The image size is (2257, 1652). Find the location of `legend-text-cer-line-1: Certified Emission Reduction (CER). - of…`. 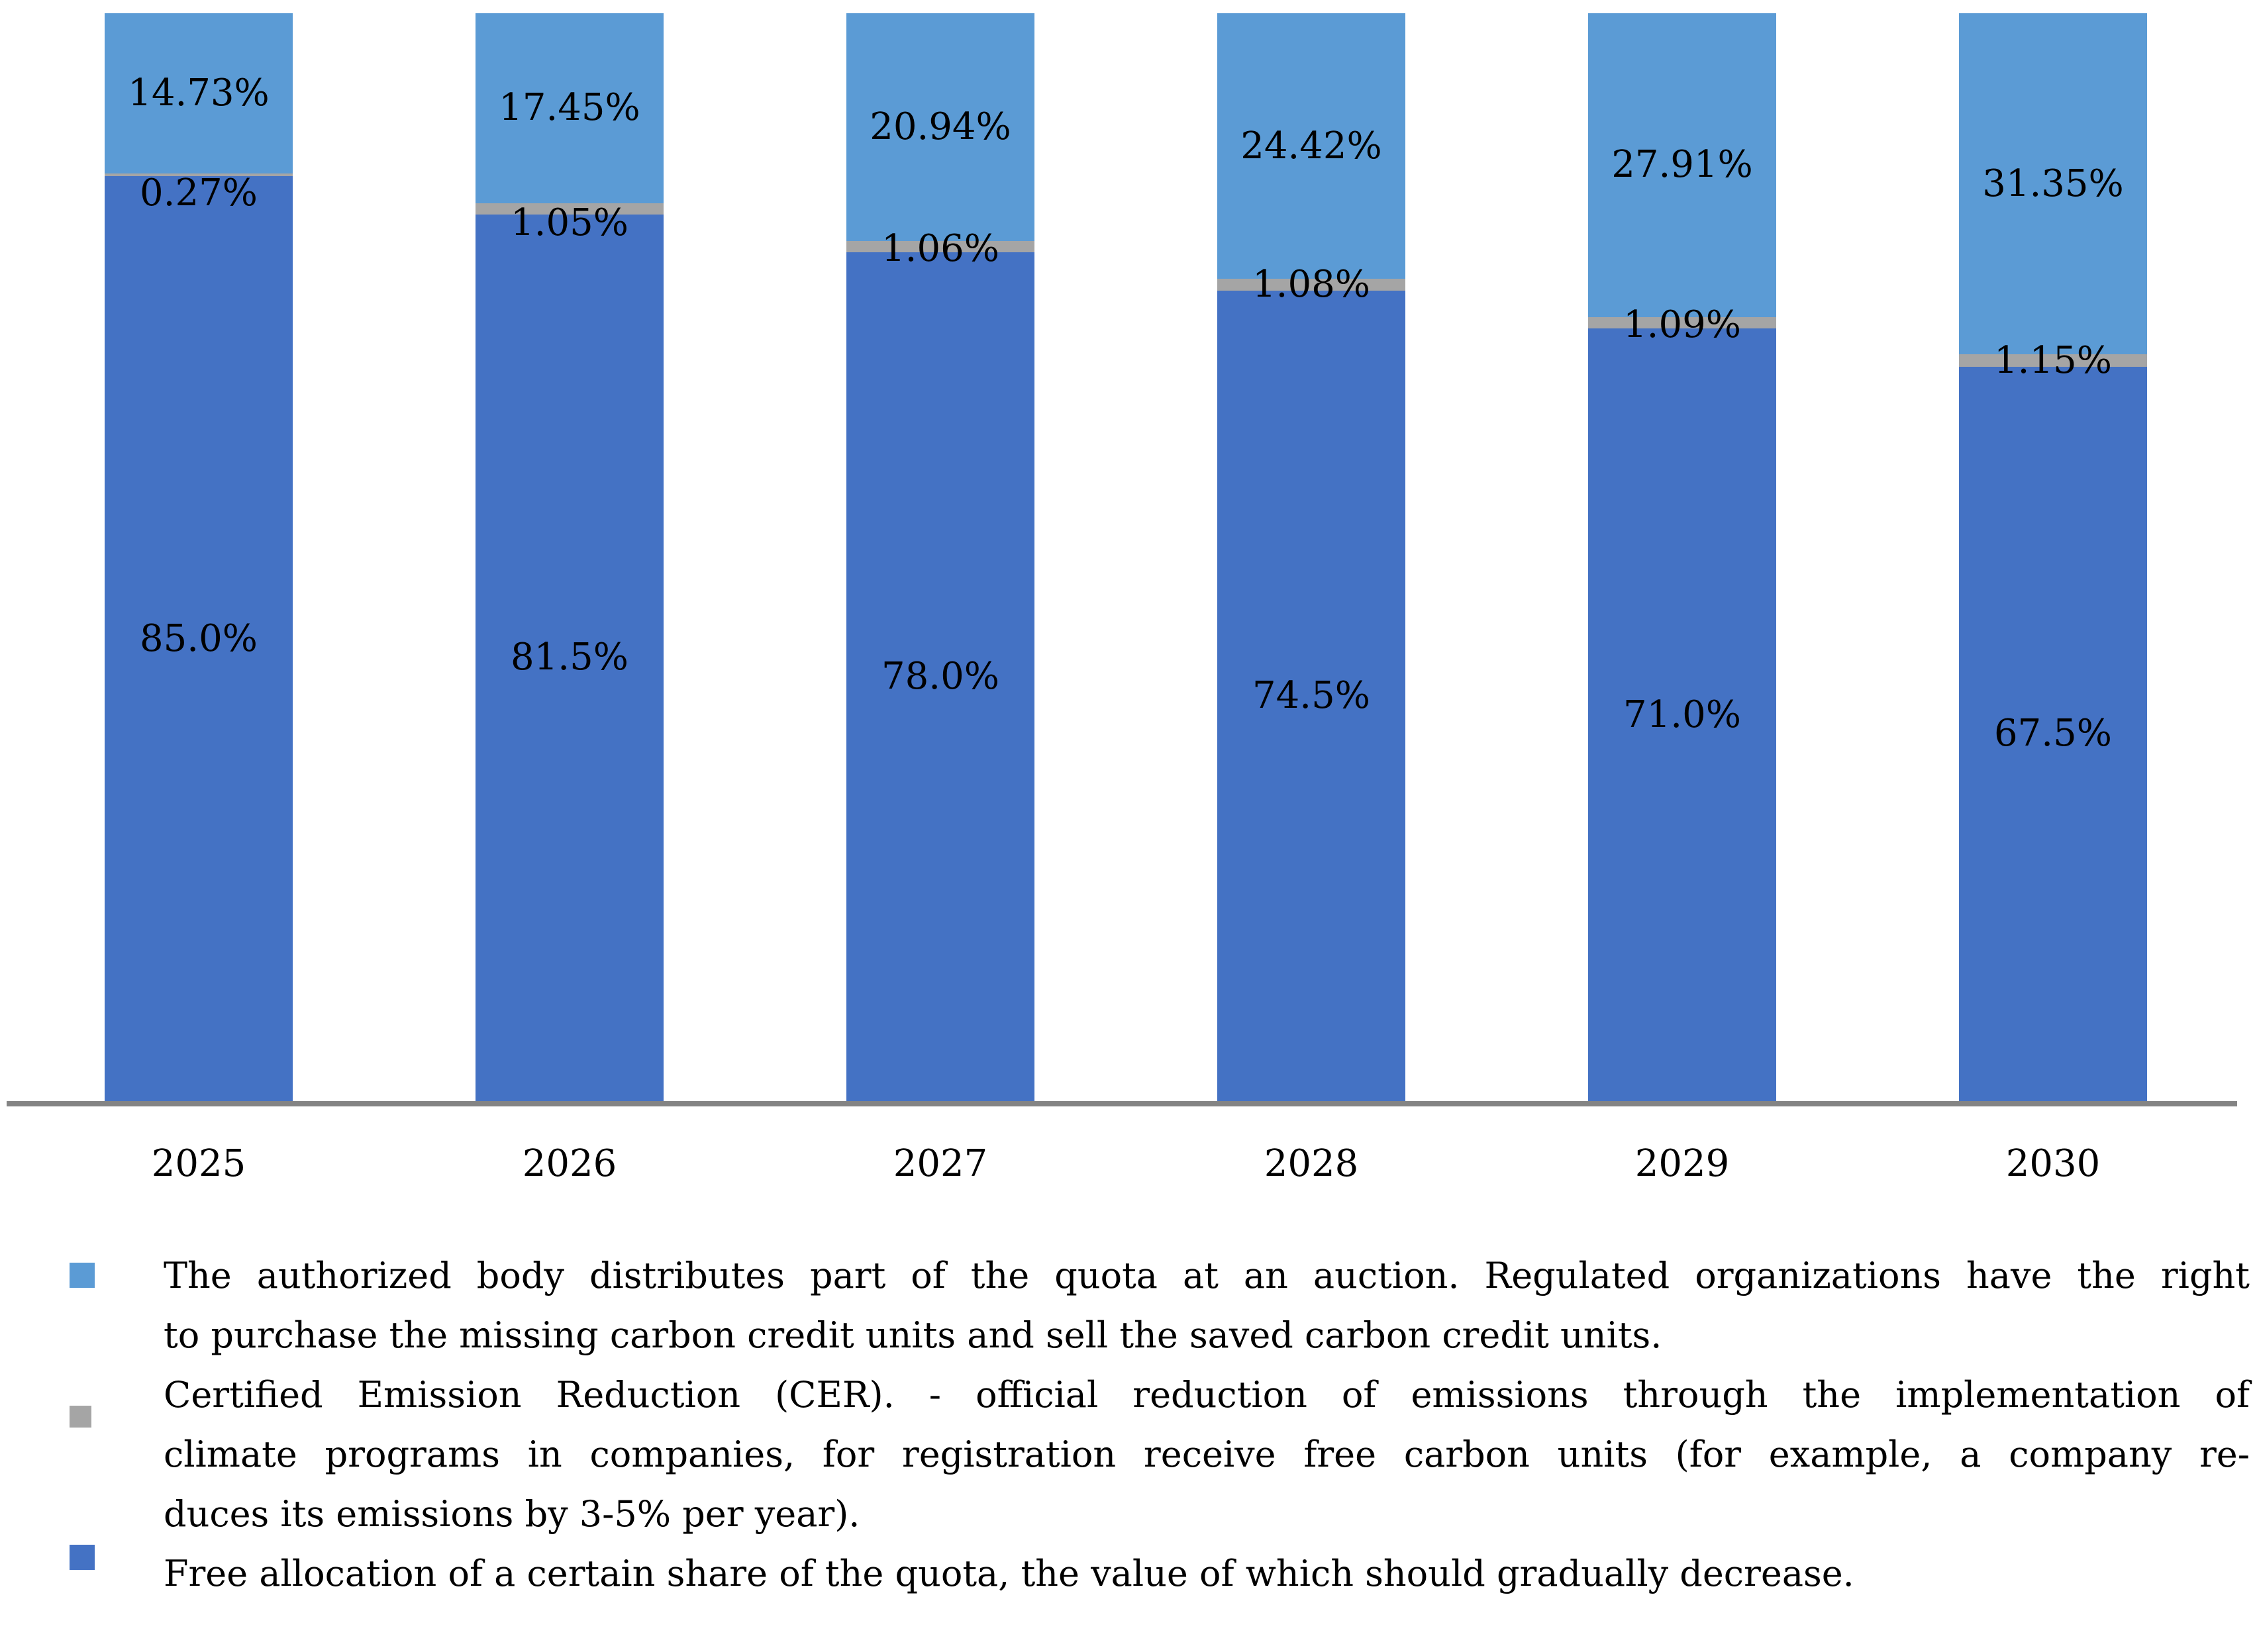

legend-text-cer-line-1: Certified Emission Reduction (CER). - of… is located at coordinates (1207, 1395).